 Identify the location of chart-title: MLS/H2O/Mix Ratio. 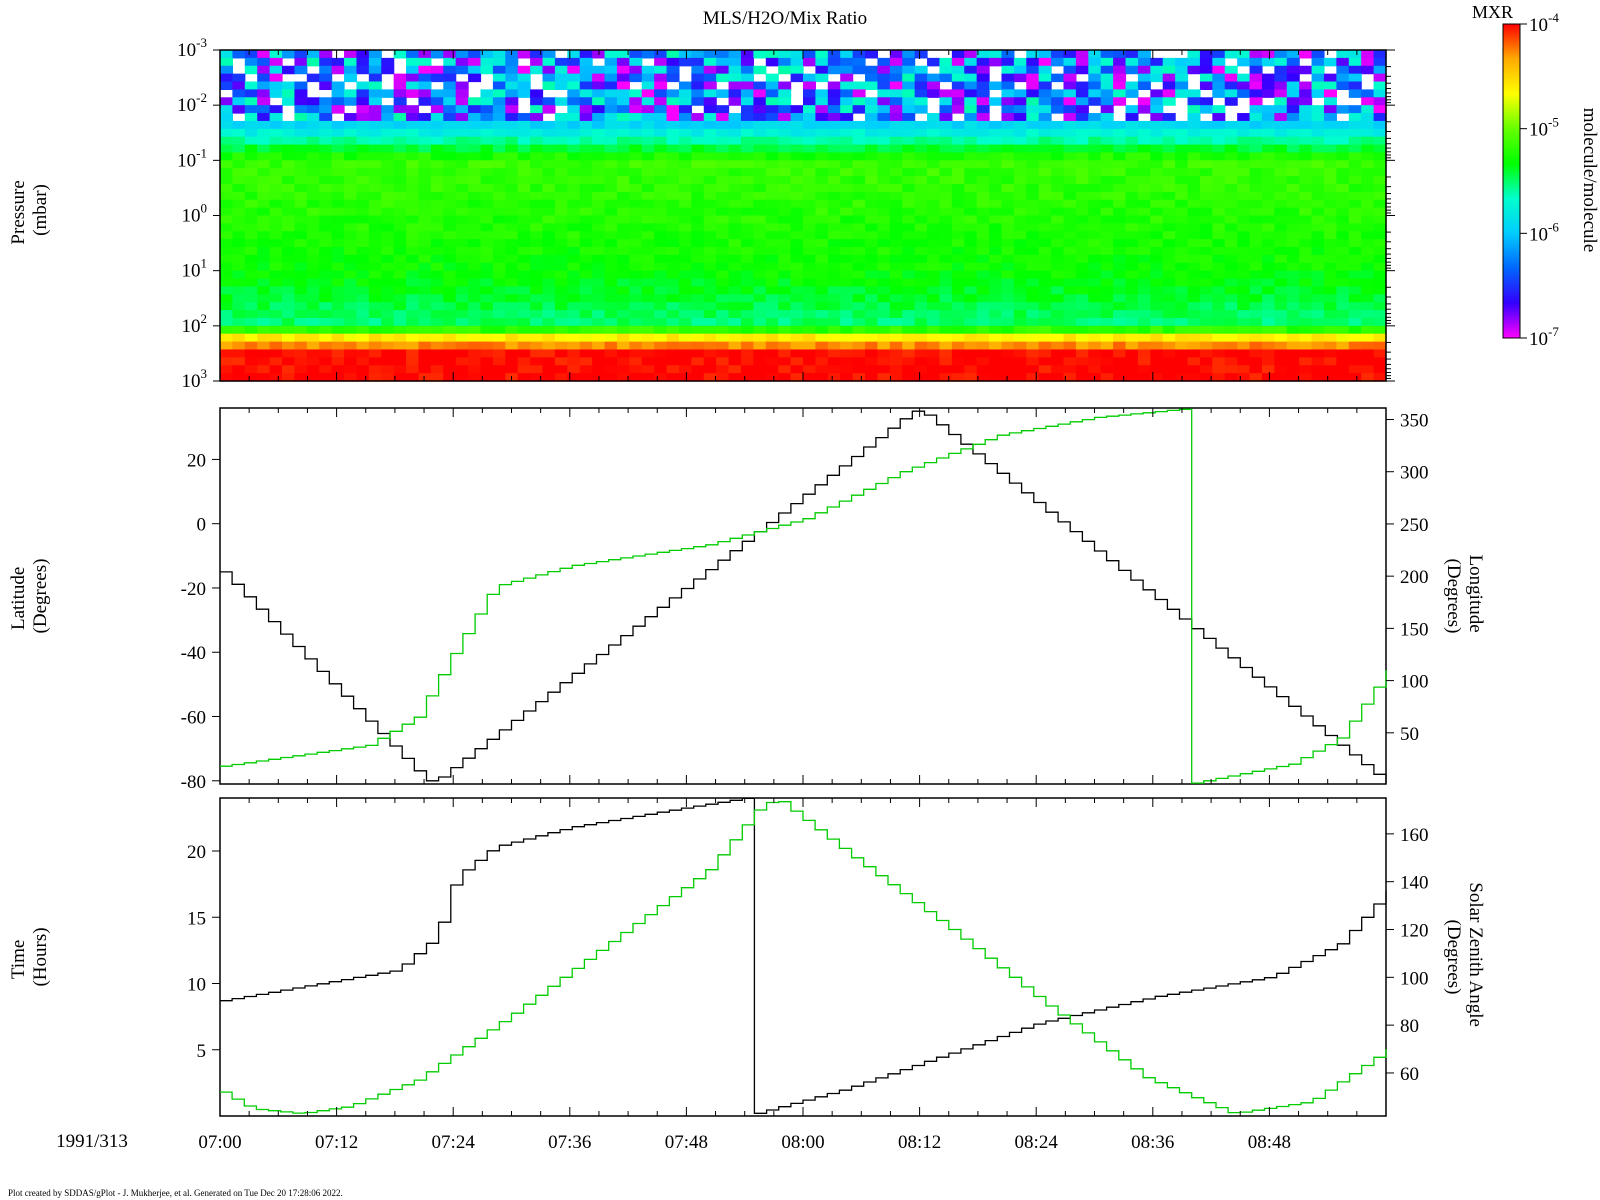
(785, 18).